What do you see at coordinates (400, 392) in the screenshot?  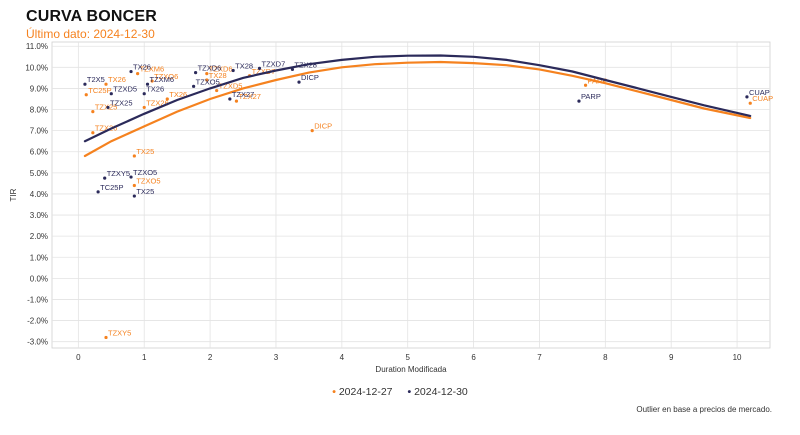 I see `chart-legend: • 2024-12-27 • 2024-12-30` at bounding box center [400, 392].